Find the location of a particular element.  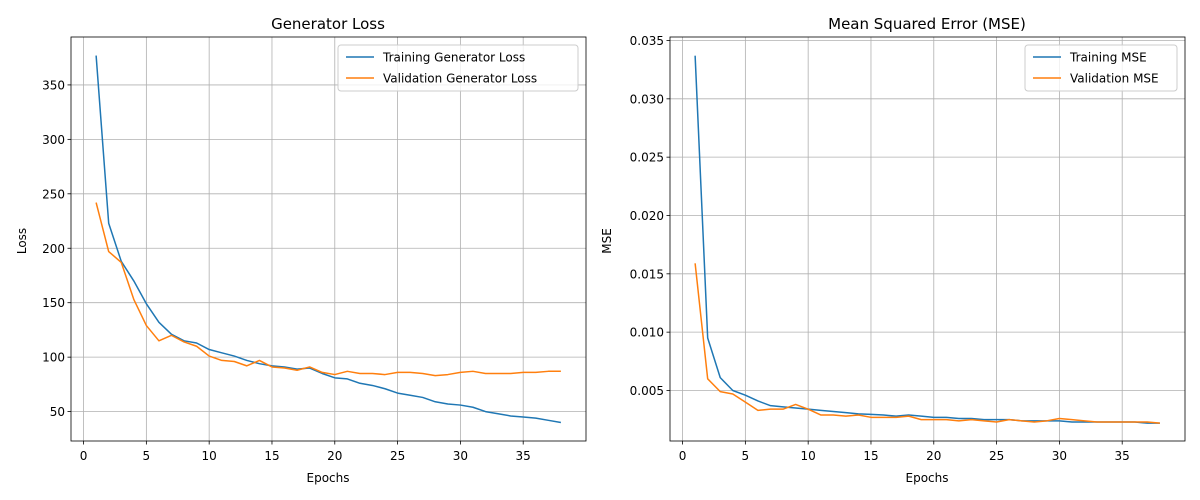

y-tick-label: 100 is located at coordinates (53, 358).